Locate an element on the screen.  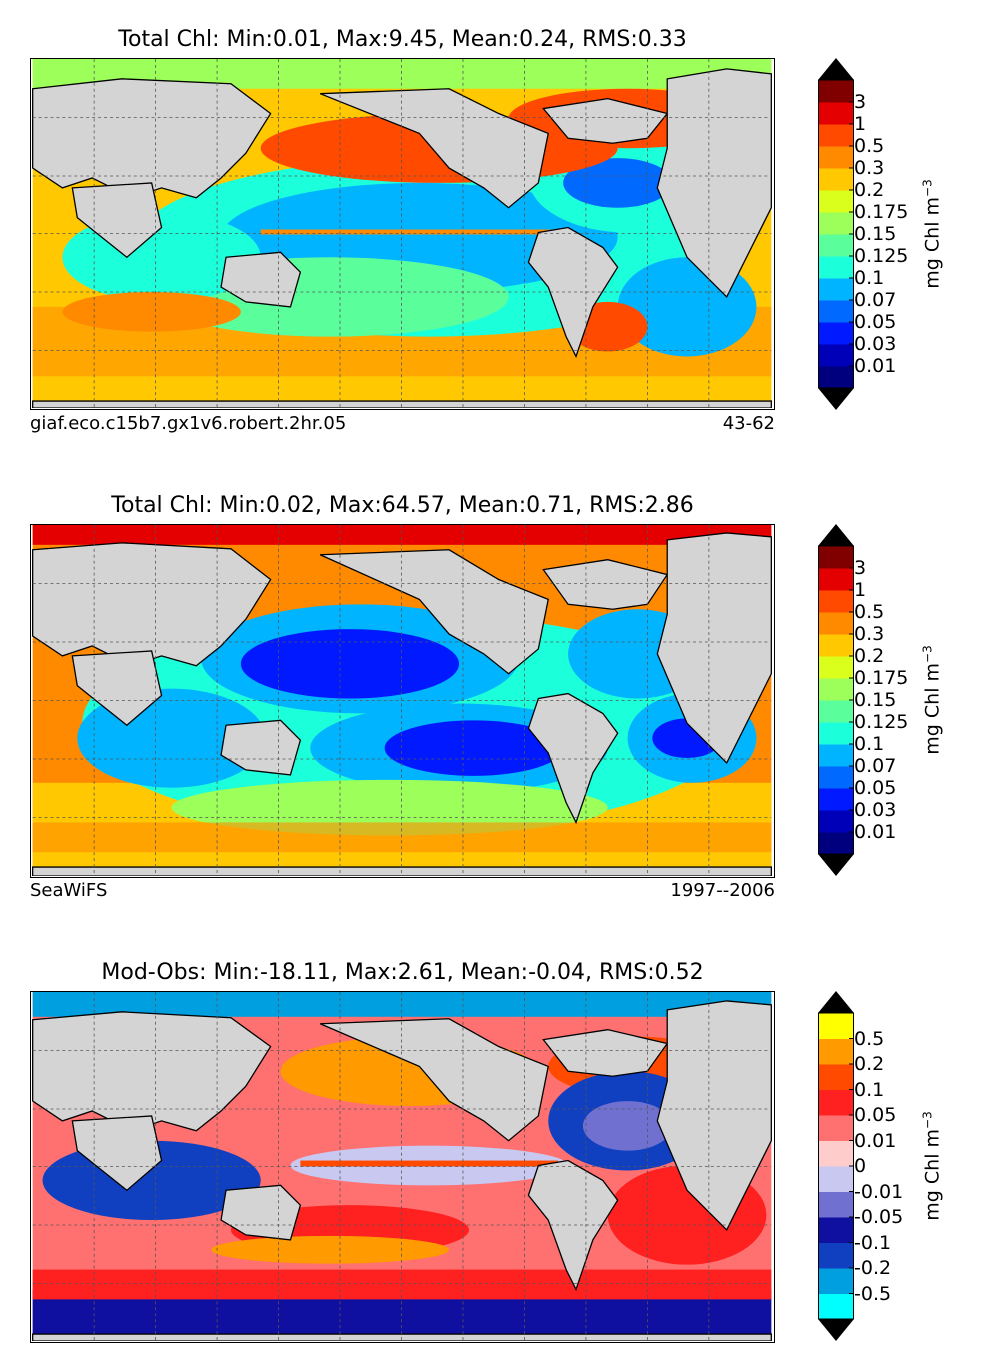
period-label: 43-62 is located at coordinates (748, 423).